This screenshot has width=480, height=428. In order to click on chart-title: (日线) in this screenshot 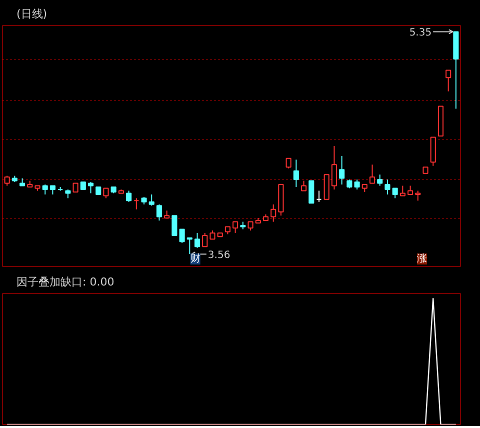, I will do `click(32, 14)`.